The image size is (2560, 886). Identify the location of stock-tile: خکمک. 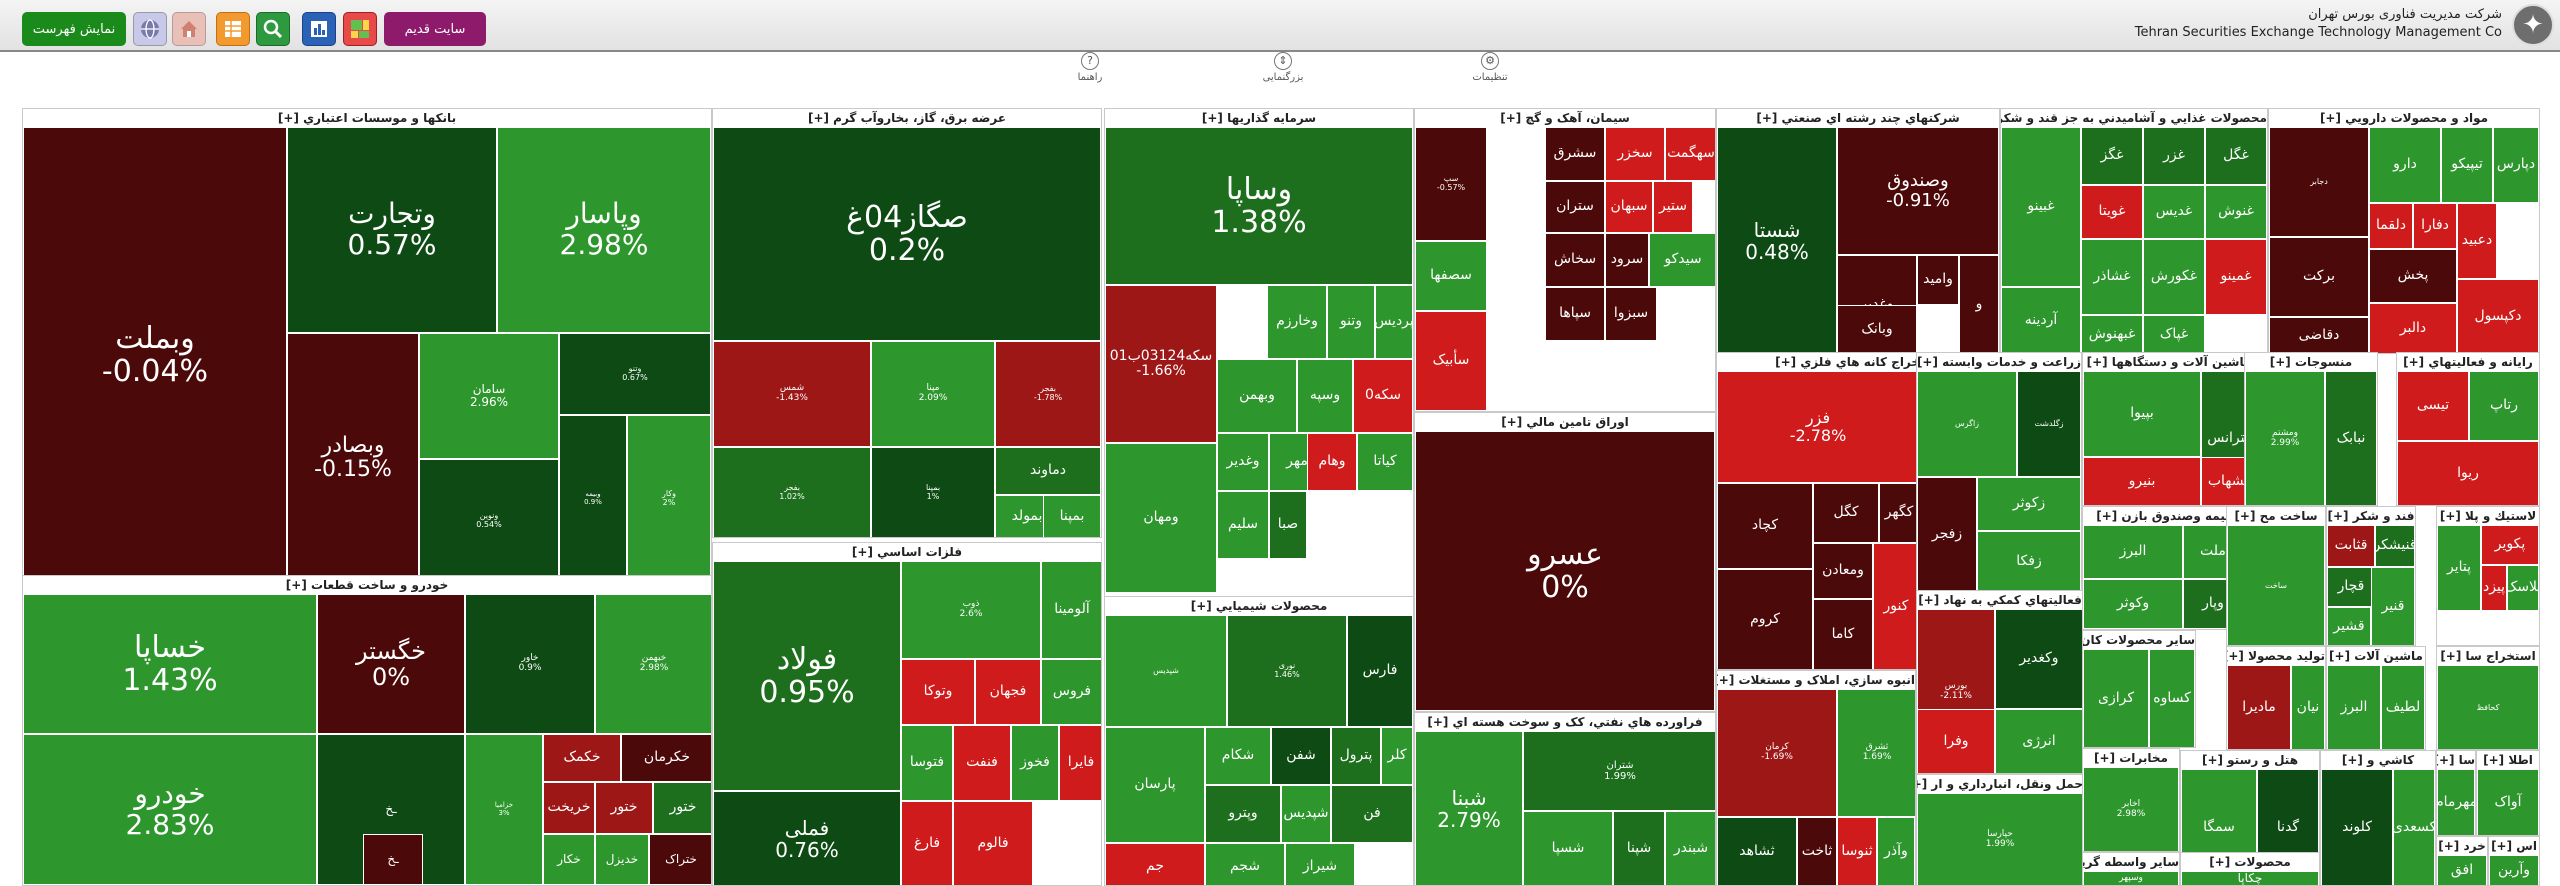
(582, 758).